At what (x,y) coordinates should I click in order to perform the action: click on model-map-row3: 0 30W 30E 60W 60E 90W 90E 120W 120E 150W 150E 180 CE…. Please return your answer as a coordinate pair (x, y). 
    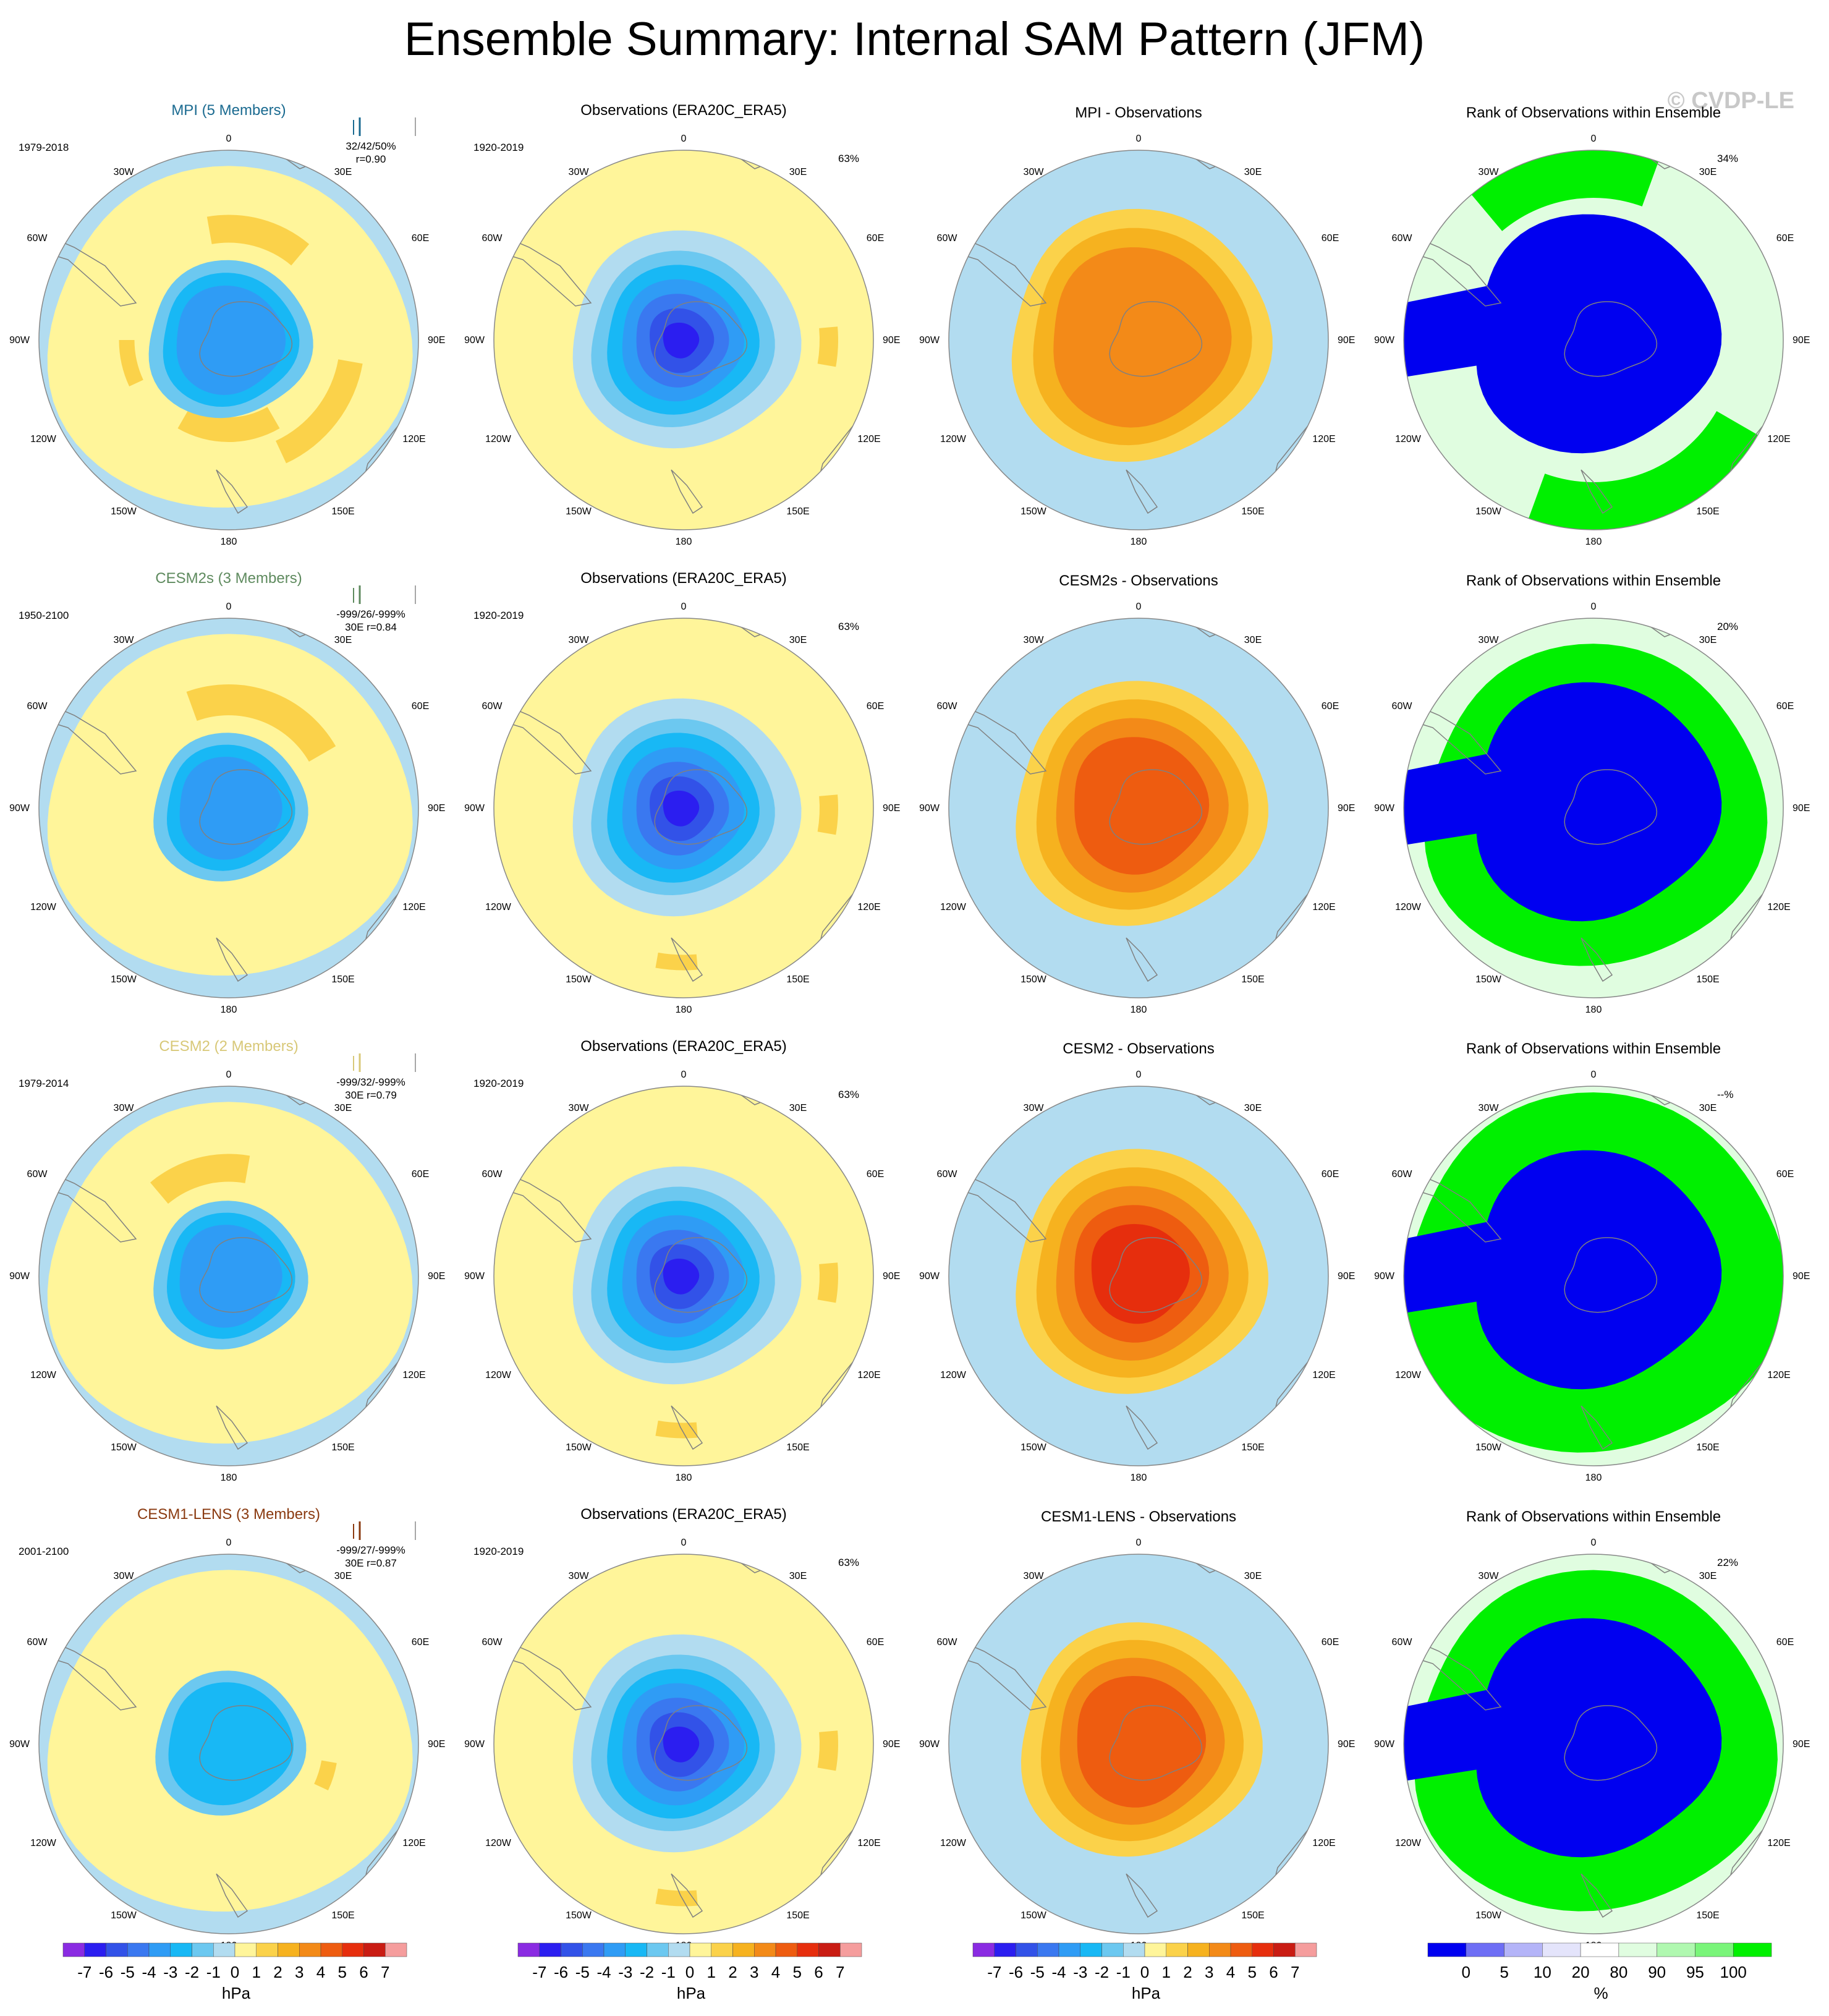
    Looking at the image, I should click on (227, 1260).